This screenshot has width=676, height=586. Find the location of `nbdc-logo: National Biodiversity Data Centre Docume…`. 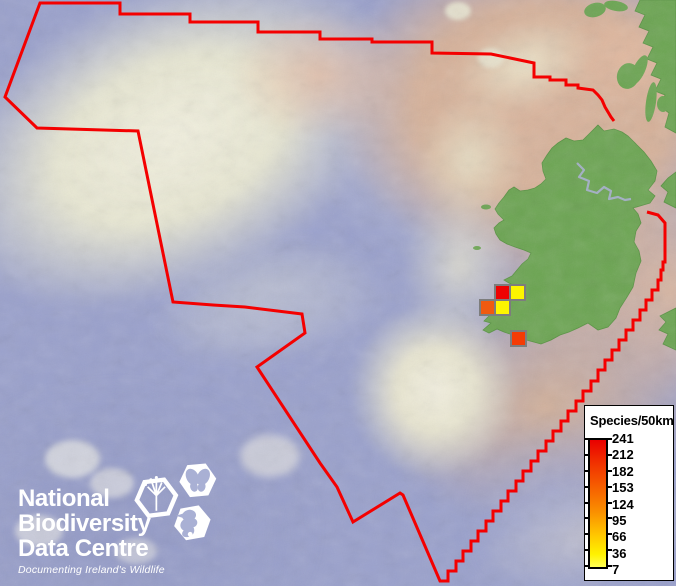

nbdc-logo: National Biodiversity Data Centre Docume… is located at coordinates (91, 531).